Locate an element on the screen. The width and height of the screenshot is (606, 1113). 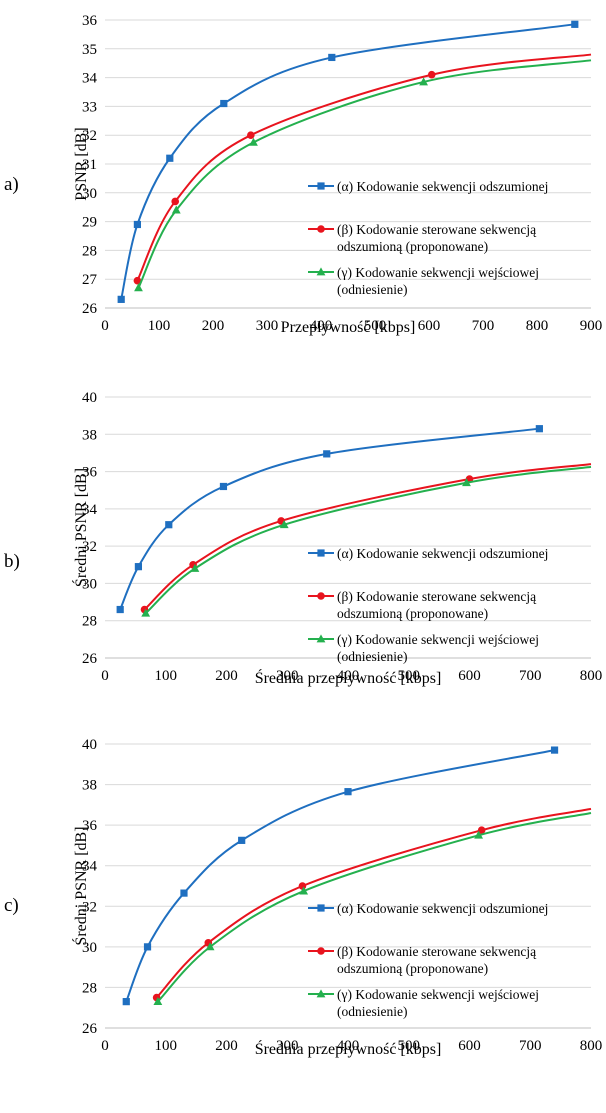
y-axis-title: PSNR [dB] is located at coordinates (81, 163).